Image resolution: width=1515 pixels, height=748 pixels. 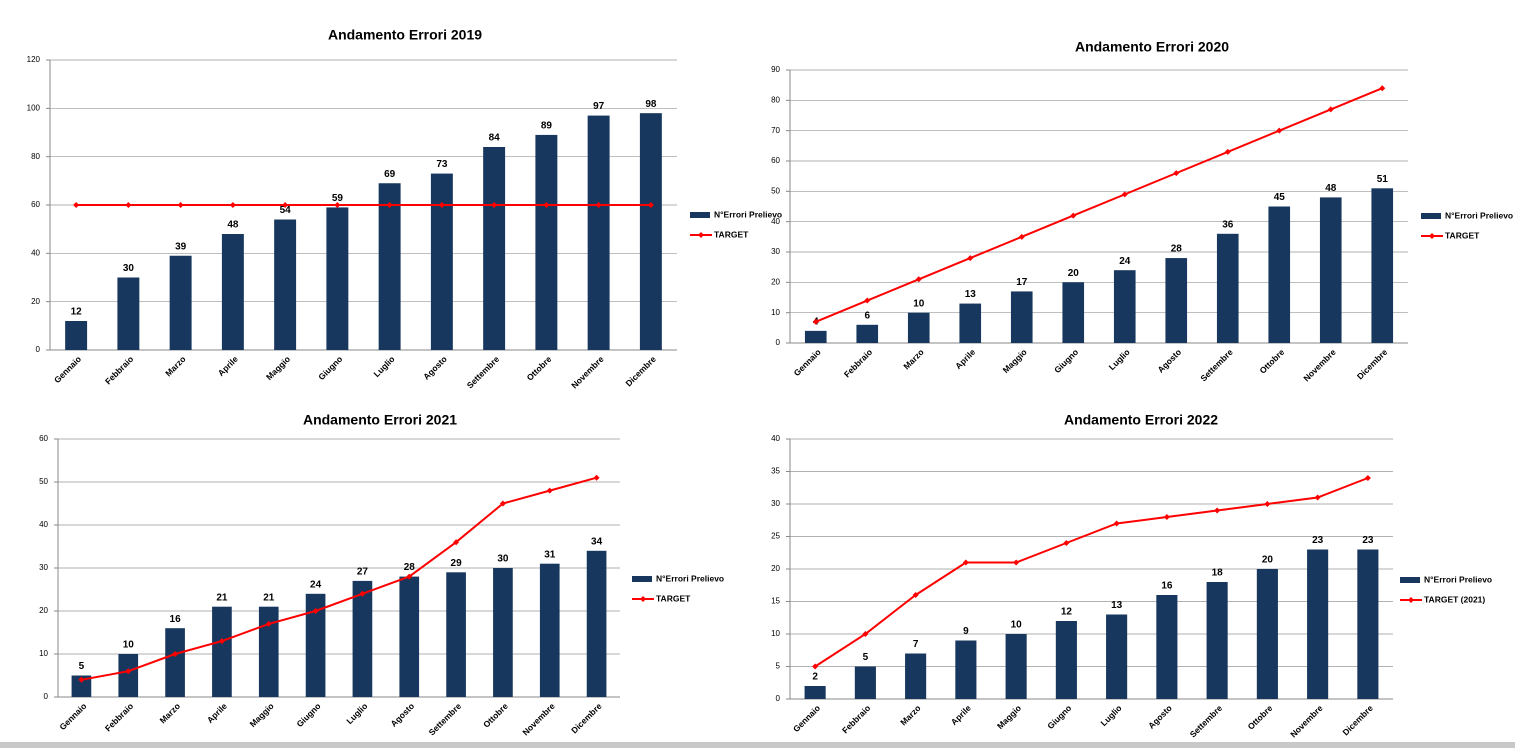 What do you see at coordinates (867, 315) in the screenshot?
I see `data-label: 6` at bounding box center [867, 315].